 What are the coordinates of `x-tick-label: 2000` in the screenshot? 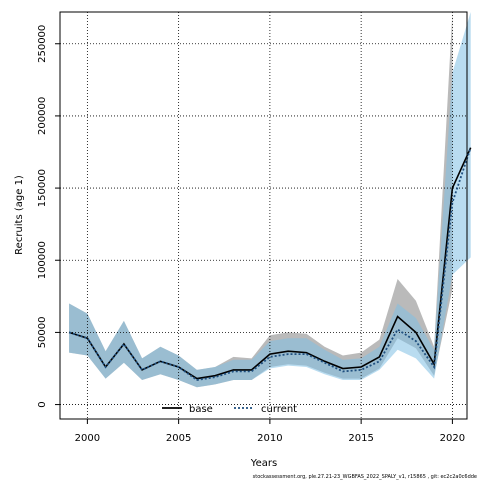 It's located at (87, 438).